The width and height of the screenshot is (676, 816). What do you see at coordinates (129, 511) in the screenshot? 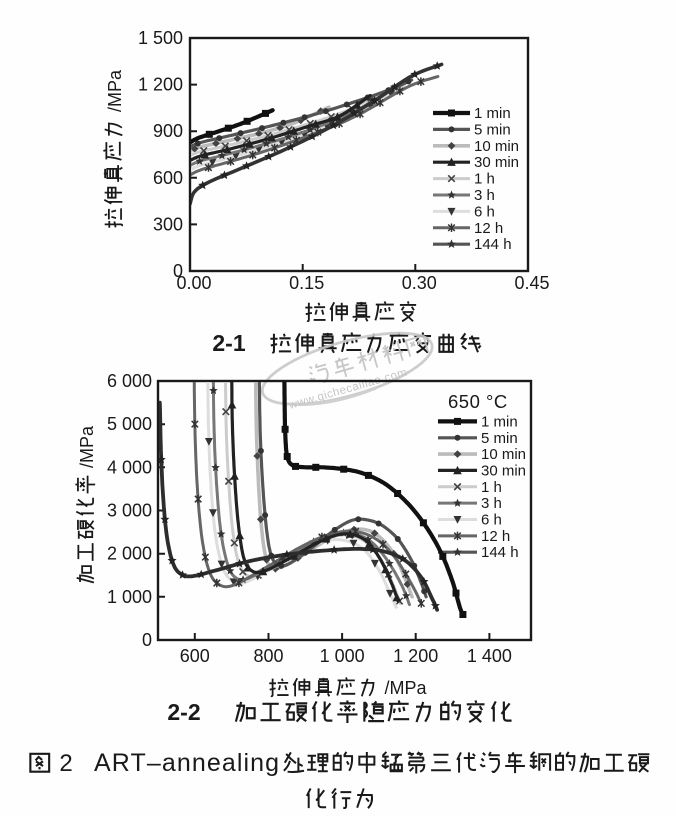
I see `svg-text: 3 000` at bounding box center [129, 511].